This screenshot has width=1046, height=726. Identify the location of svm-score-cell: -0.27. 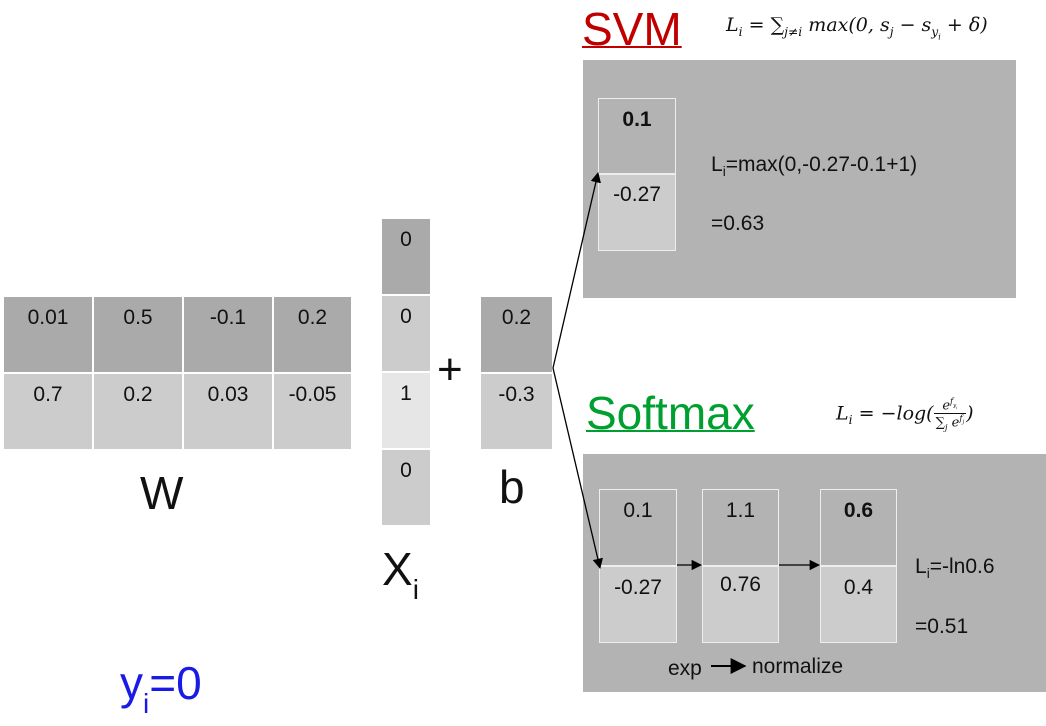
(637, 212).